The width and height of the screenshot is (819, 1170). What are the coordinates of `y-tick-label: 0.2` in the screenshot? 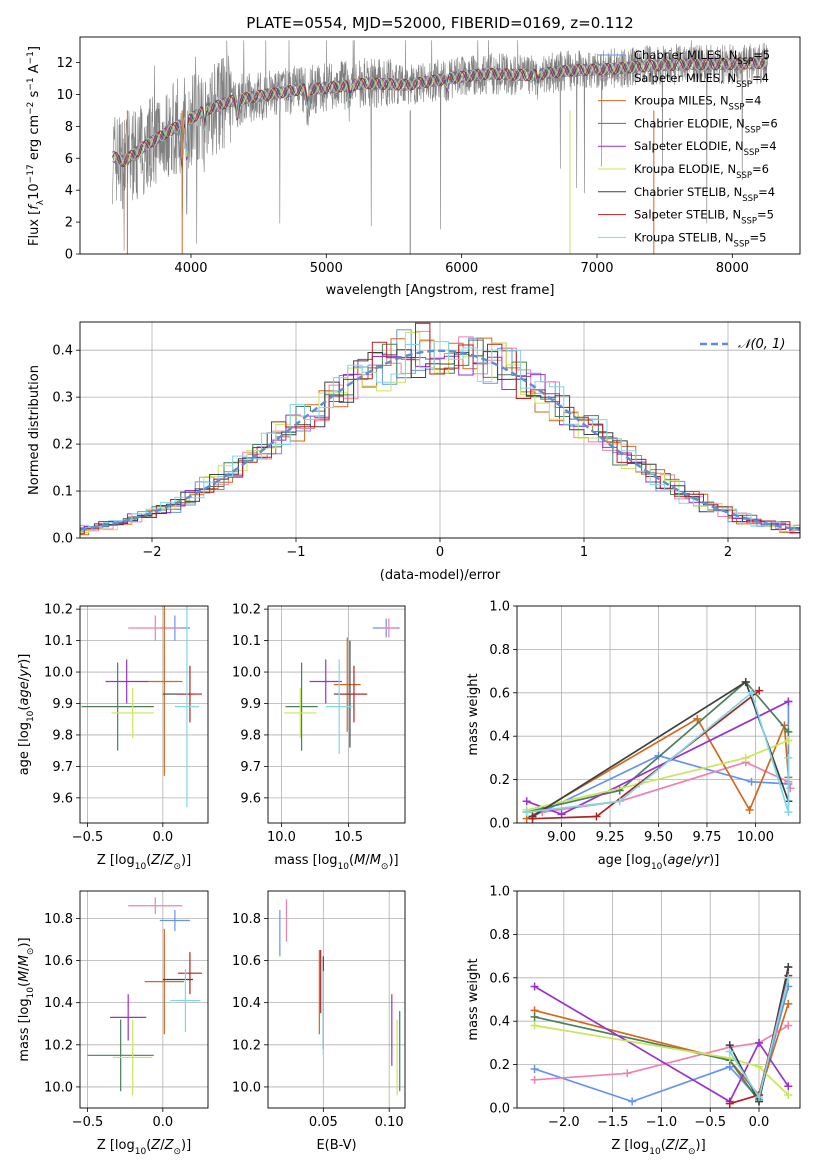 It's located at (62, 445).